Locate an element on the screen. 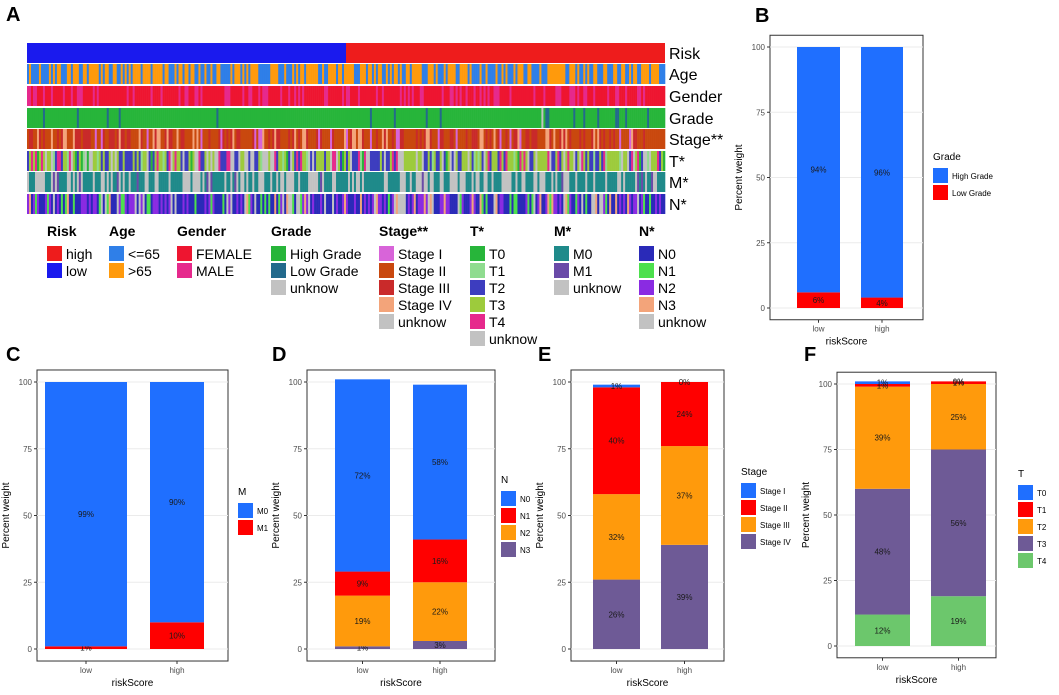 Image resolution: width=1059 pixels, height=695 pixels. legend-label: unknow is located at coordinates (513, 339).